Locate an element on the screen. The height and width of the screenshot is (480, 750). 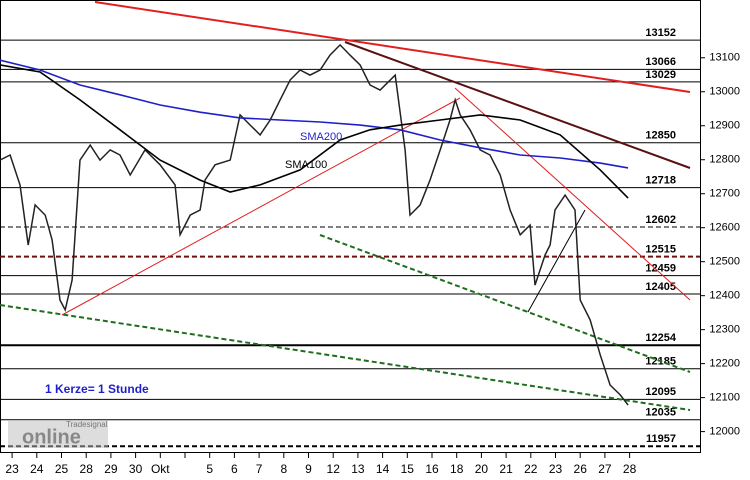
x-tick-label: 30 is located at coordinates (136, 469).